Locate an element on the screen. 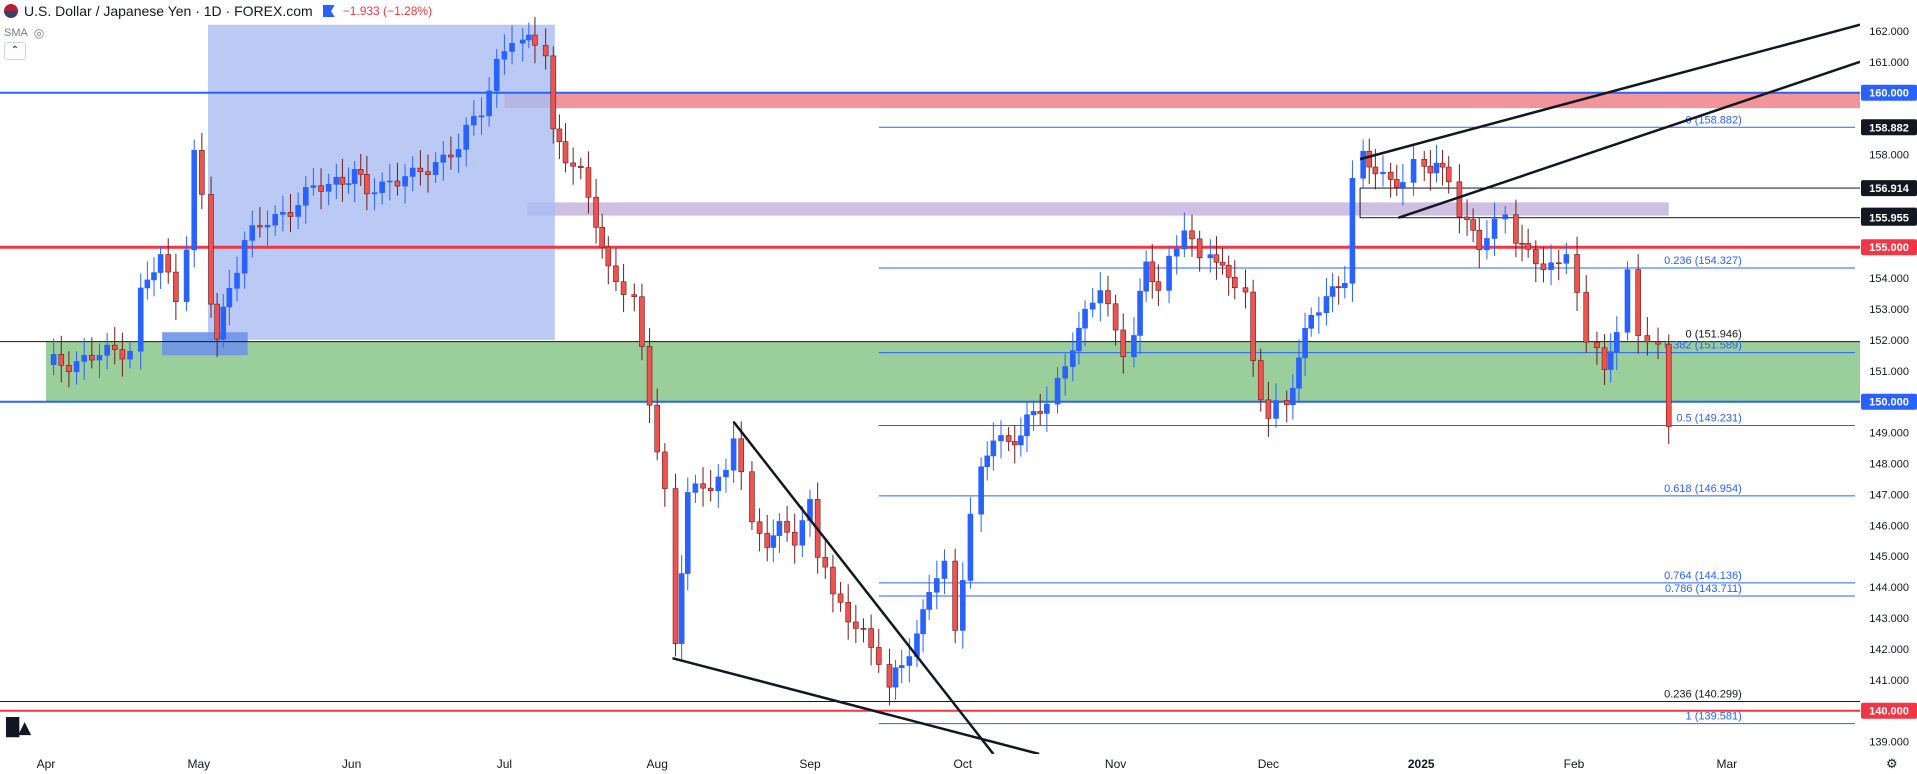 The image size is (1917, 774). price-label-text: 155.000 is located at coordinates (1889, 248).